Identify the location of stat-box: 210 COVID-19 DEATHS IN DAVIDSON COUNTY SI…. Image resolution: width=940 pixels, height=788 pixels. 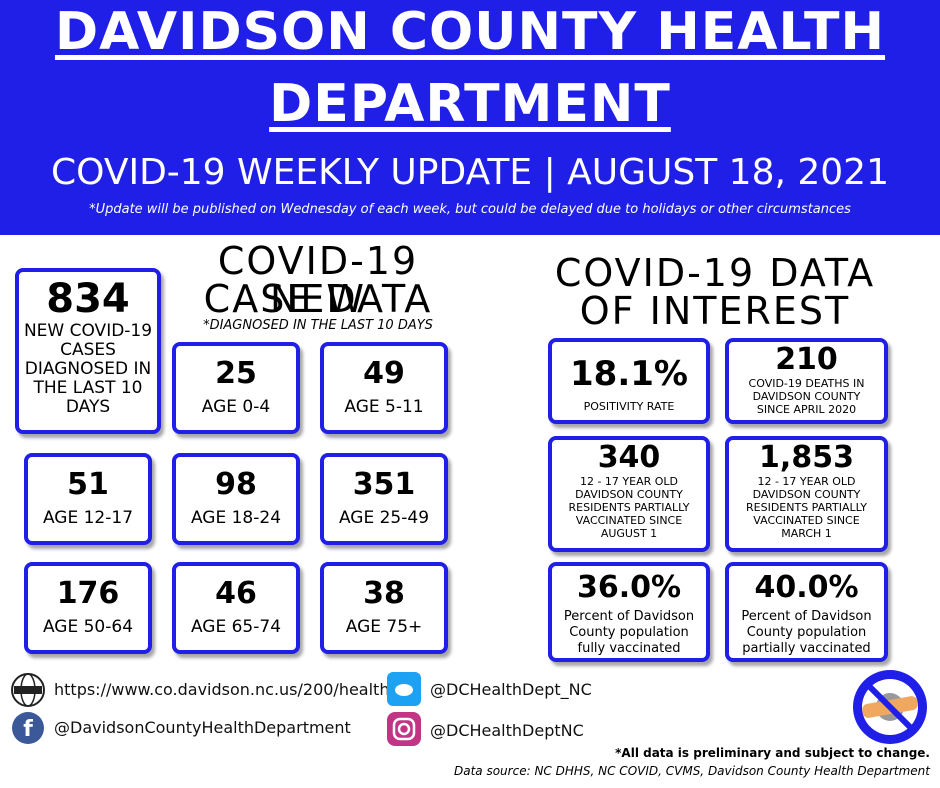
(806, 381).